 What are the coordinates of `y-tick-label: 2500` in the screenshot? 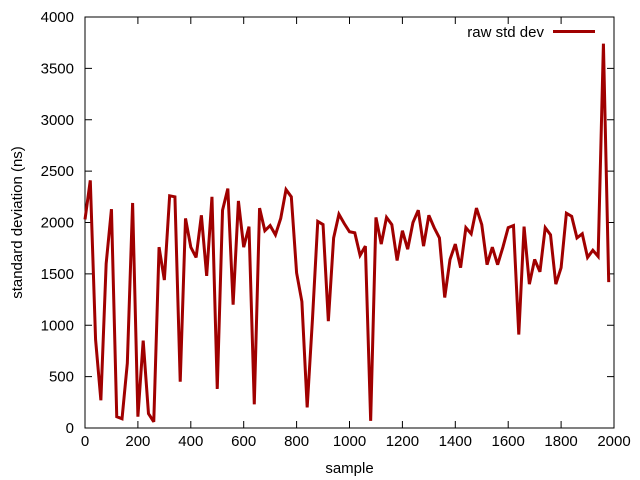 It's located at (57, 171).